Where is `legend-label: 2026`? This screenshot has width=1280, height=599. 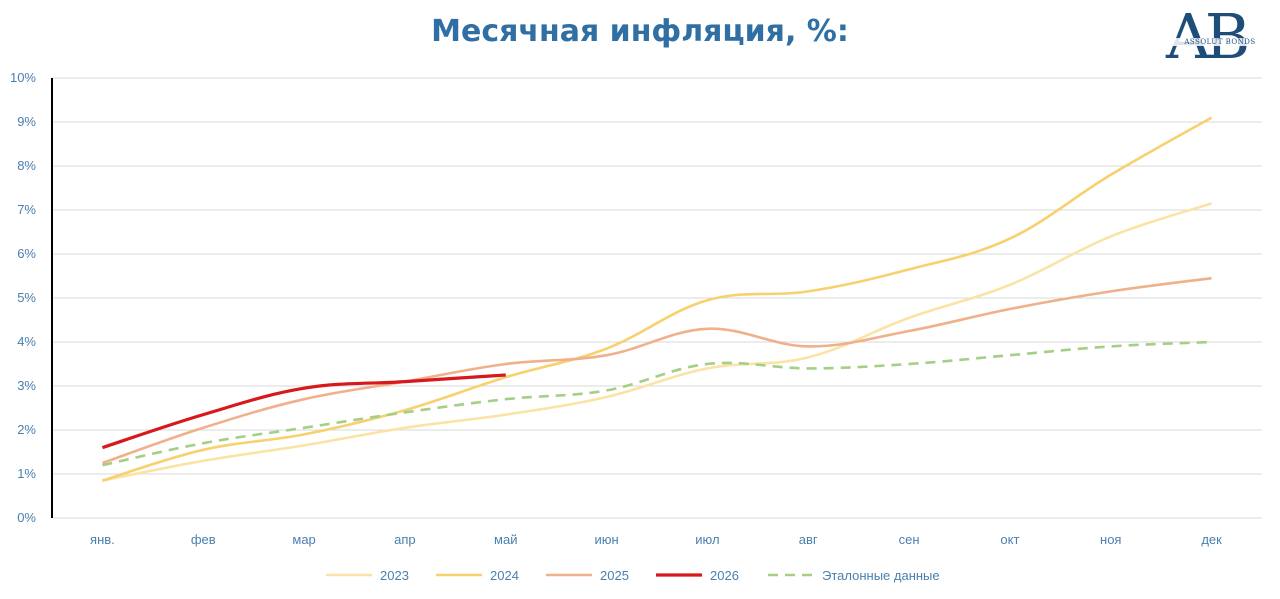 legend-label: 2026 is located at coordinates (724, 575).